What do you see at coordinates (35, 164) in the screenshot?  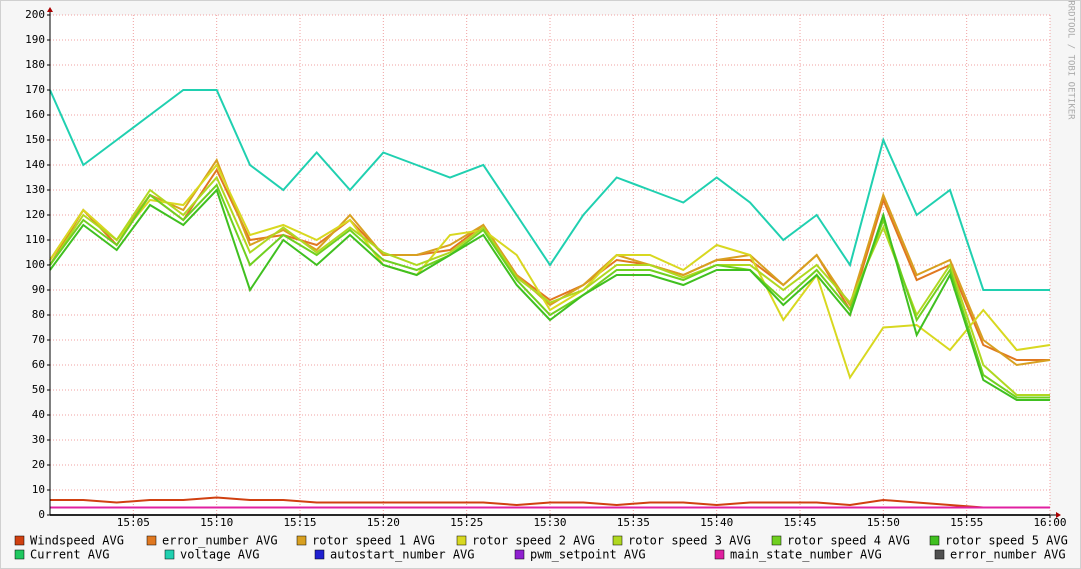 I see `y-tick-label: 140` at bounding box center [35, 164].